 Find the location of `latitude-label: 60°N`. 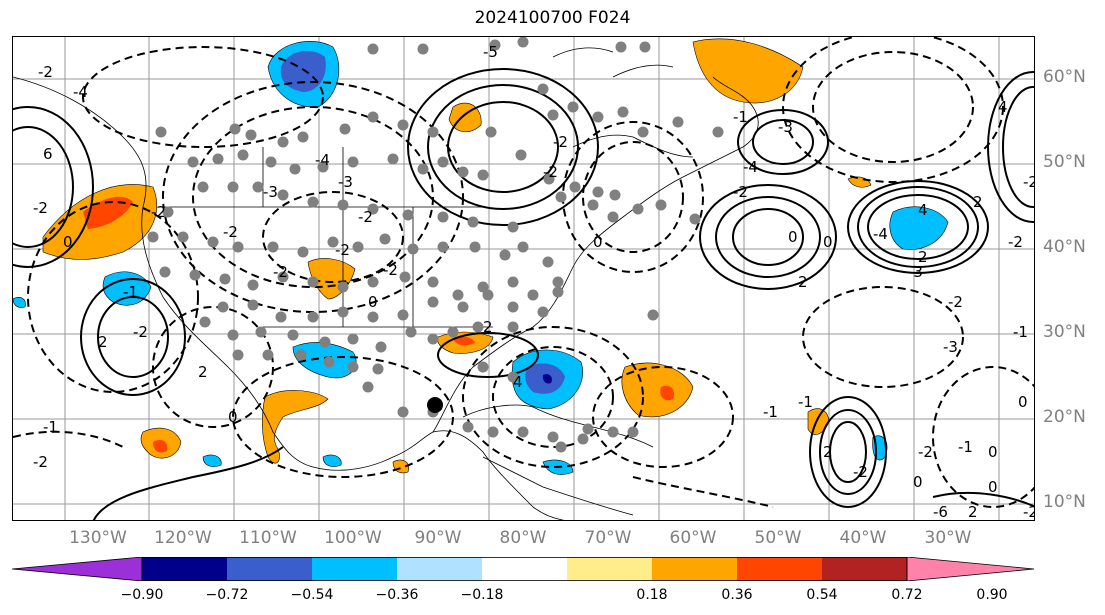

latitude-label: 60°N is located at coordinates (1064, 77).